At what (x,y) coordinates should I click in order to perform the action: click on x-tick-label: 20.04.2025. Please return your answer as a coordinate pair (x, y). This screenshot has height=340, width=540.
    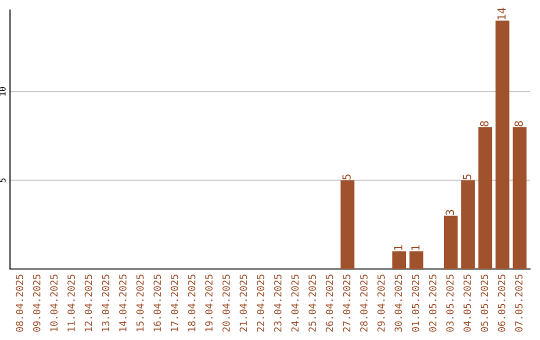
    Looking at the image, I should click on (226, 303).